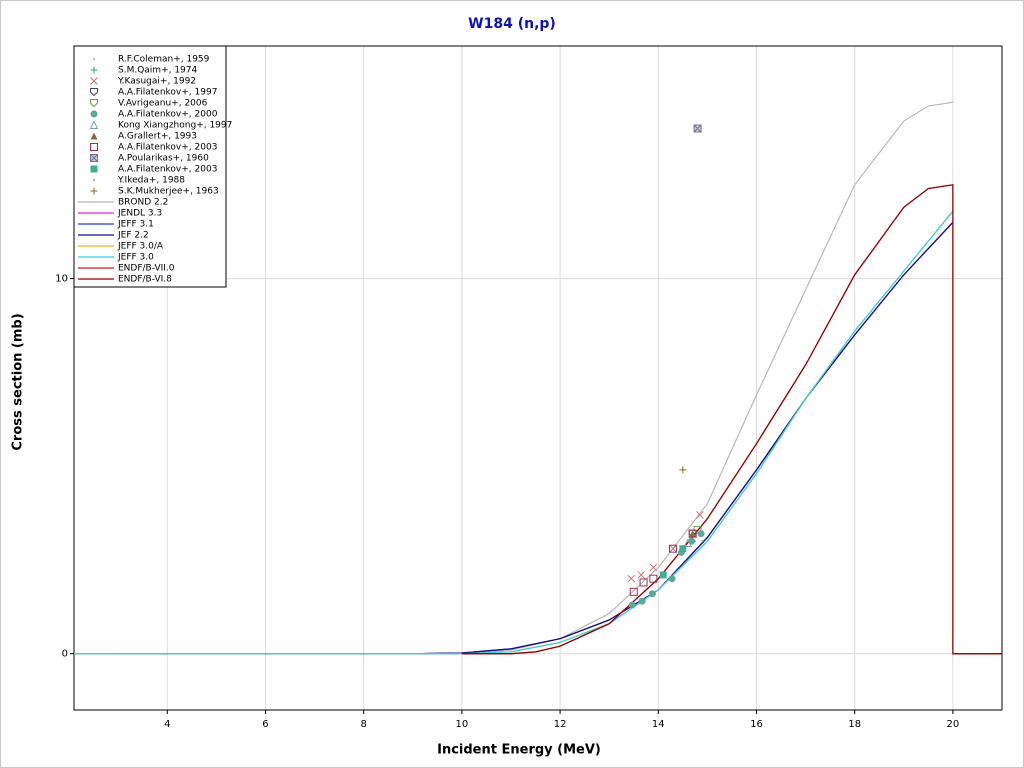 This screenshot has height=768, width=1024. I want to click on legend-box, so click(150, 166).